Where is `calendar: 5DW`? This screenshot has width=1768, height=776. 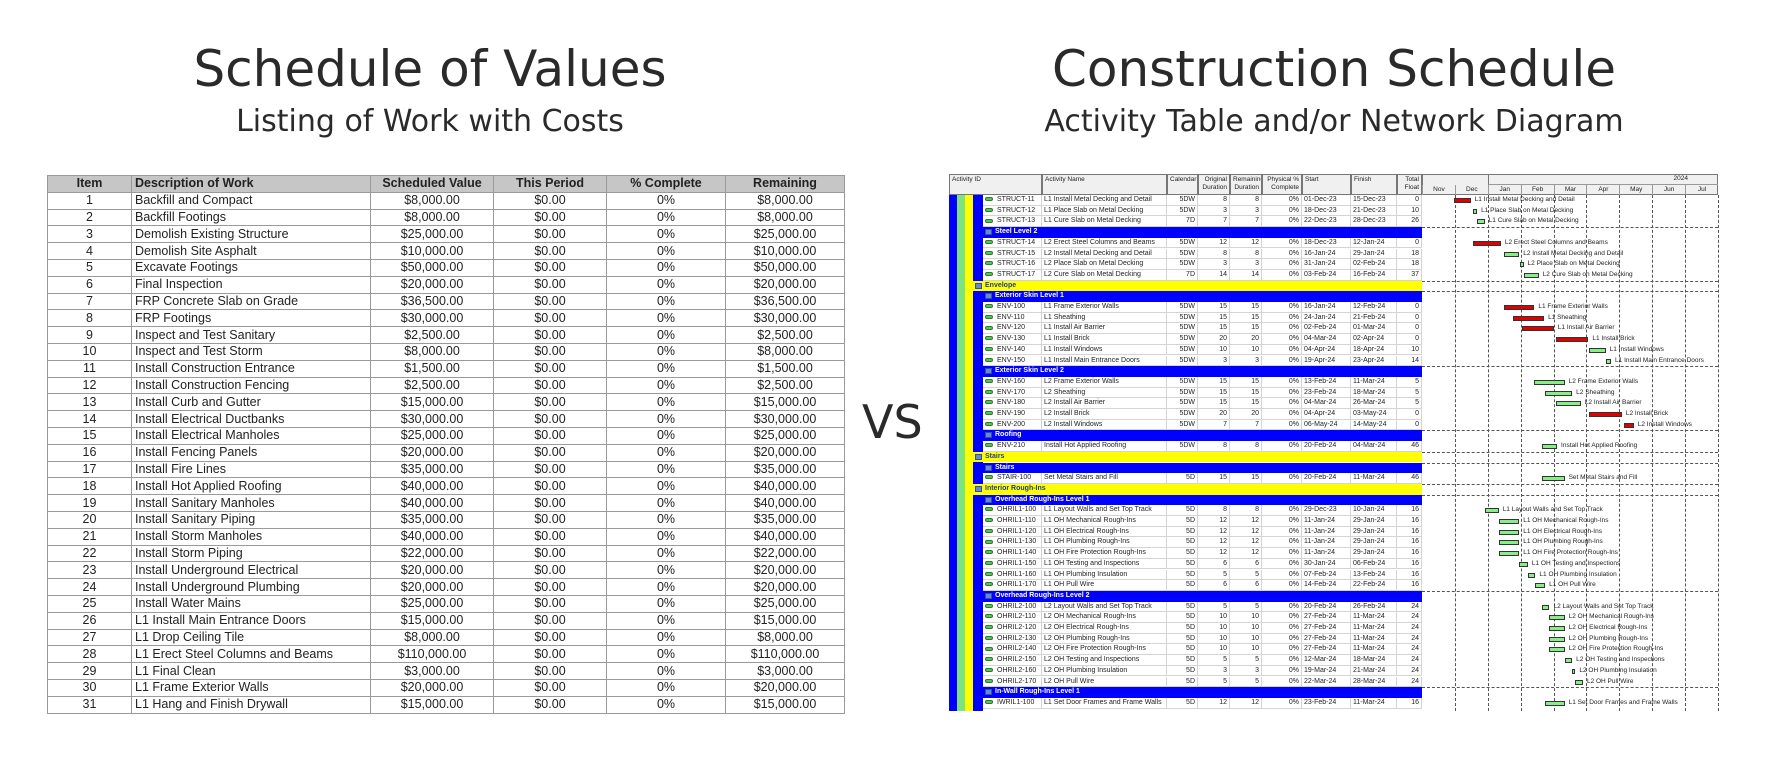 calendar: 5DW is located at coordinates (1182, 211).